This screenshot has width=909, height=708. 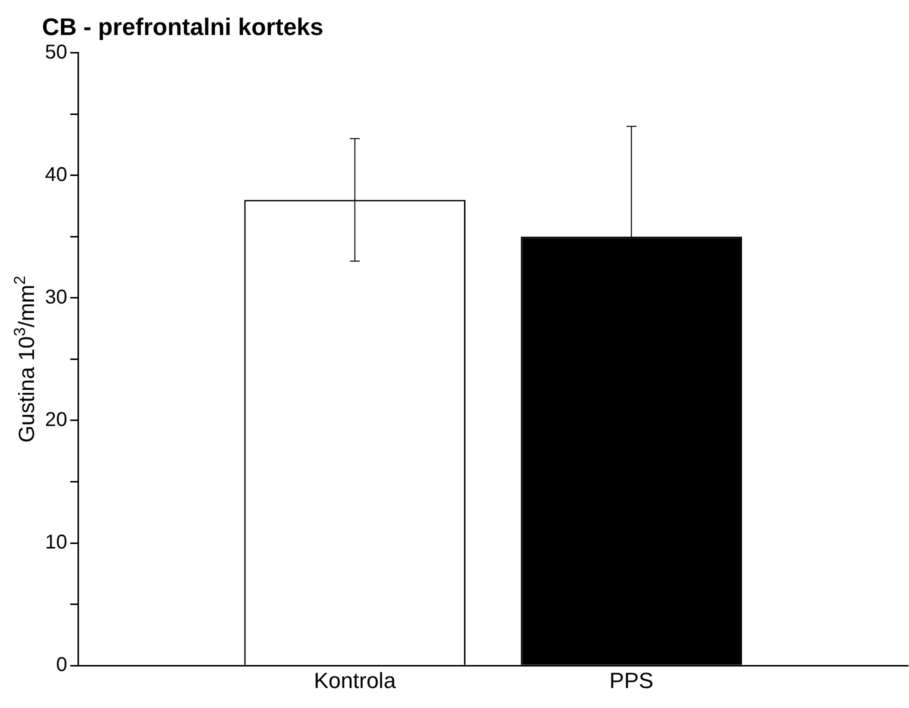 What do you see at coordinates (56, 419) in the screenshot?
I see `y-tick-label: 20` at bounding box center [56, 419].